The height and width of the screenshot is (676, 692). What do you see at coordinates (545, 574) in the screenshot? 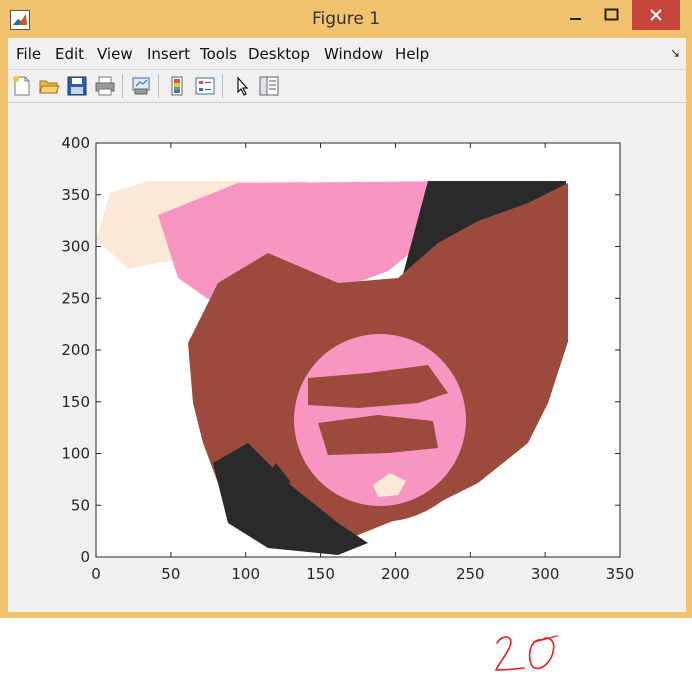
I see `x-tick-label: 300` at bounding box center [545, 574].